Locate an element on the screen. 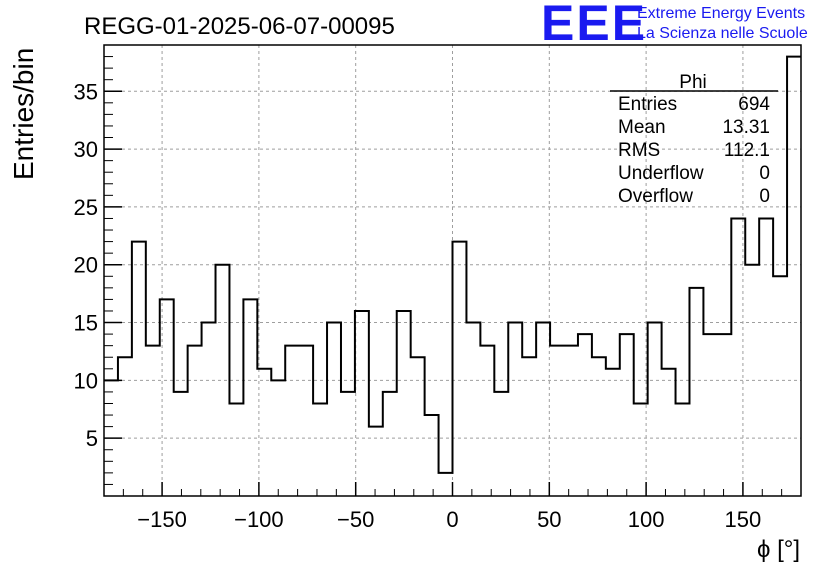 Image resolution: width=836 pixels, height=572 pixels. x-tick-label: 100 is located at coordinates (646, 519).